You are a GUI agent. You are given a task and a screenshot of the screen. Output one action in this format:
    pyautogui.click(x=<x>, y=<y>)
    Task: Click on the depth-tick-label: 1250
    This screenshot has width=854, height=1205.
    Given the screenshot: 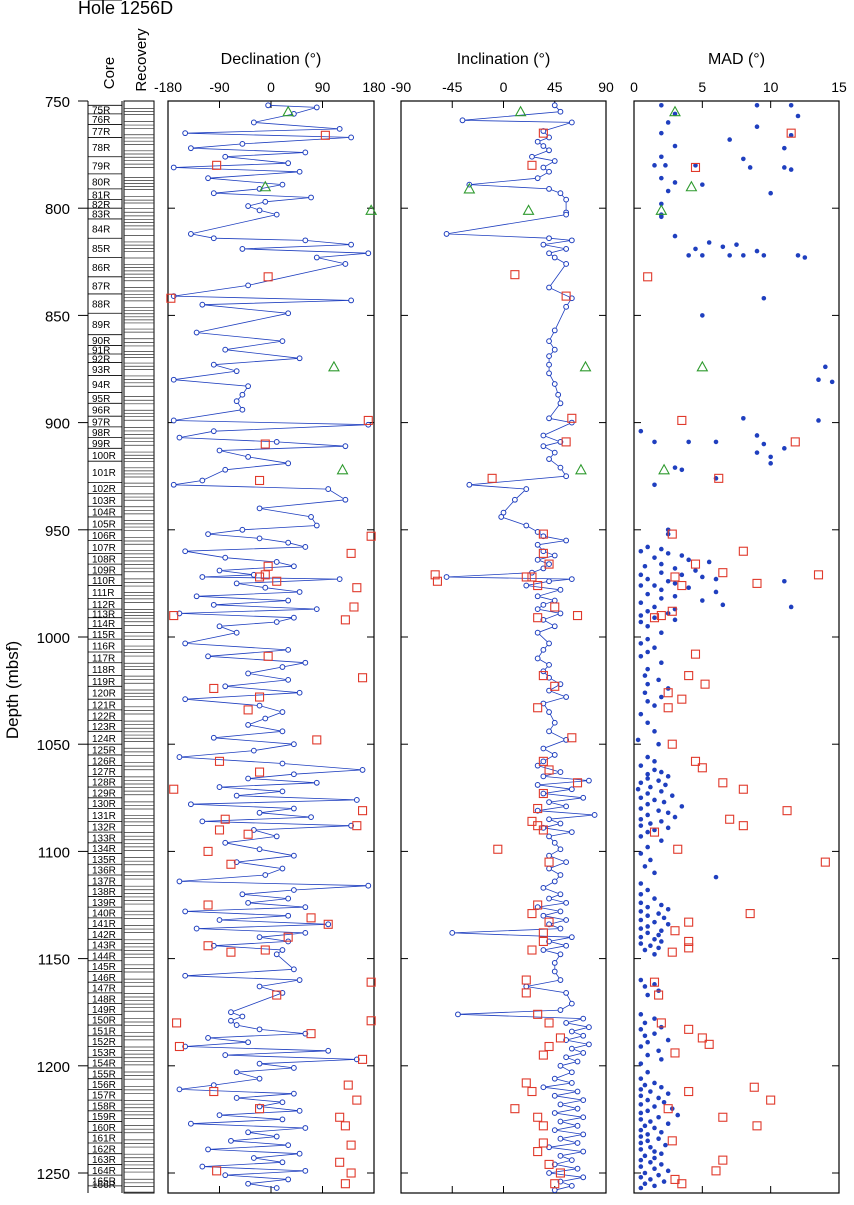 What is the action you would take?
    pyautogui.click(x=53, y=1174)
    